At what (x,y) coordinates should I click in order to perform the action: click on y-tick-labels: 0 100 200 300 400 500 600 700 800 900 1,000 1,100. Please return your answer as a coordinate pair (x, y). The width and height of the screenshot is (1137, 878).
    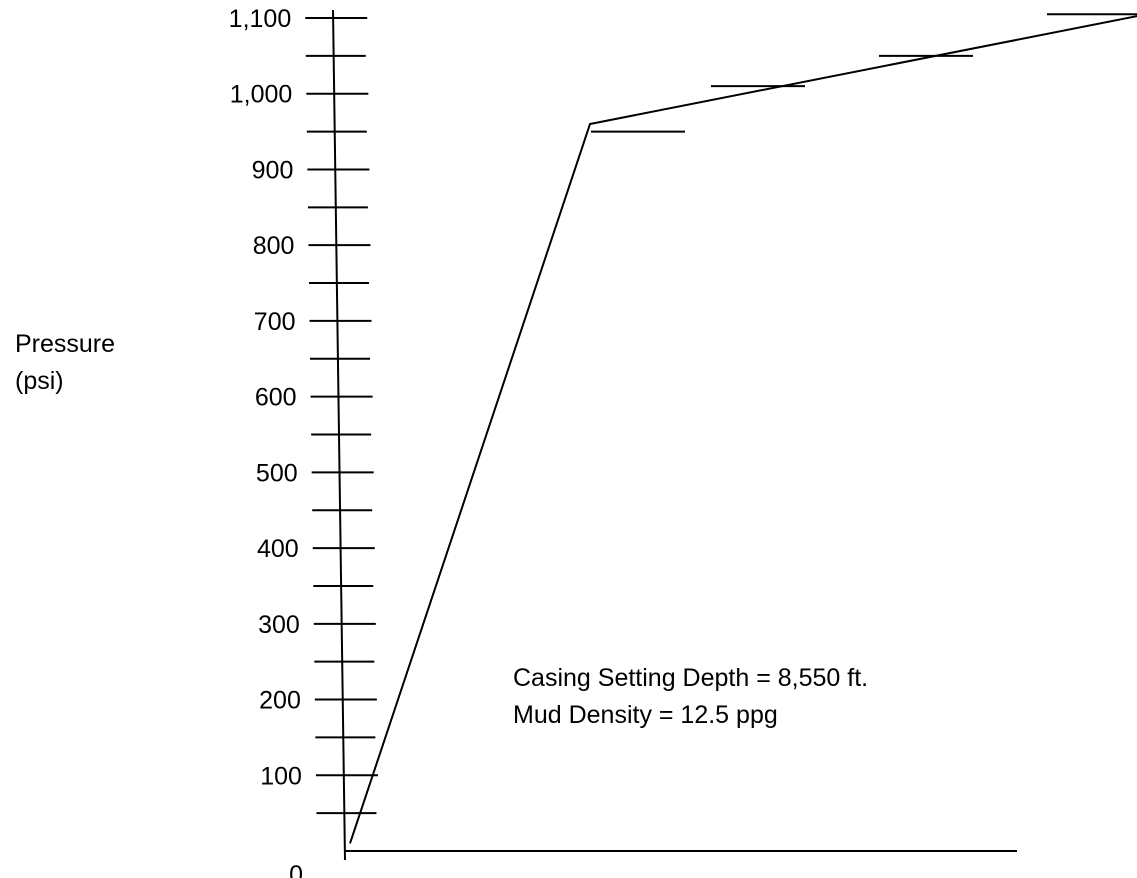
    Looking at the image, I should click on (266, 441).